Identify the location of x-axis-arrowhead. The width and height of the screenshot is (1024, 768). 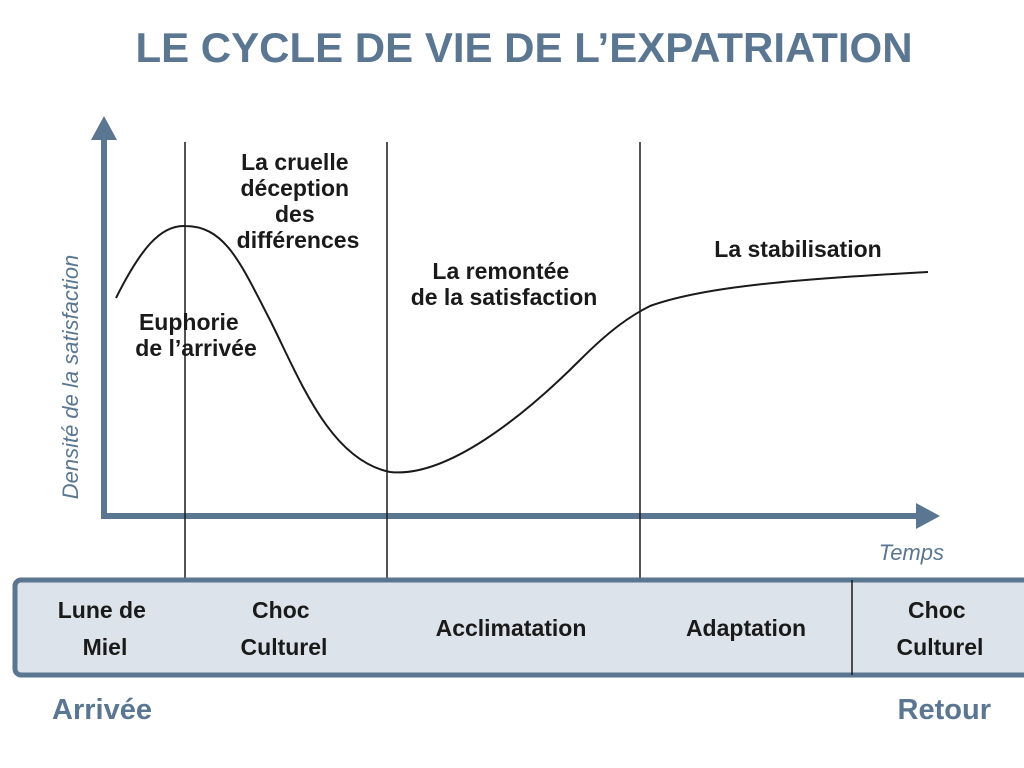
(928, 516).